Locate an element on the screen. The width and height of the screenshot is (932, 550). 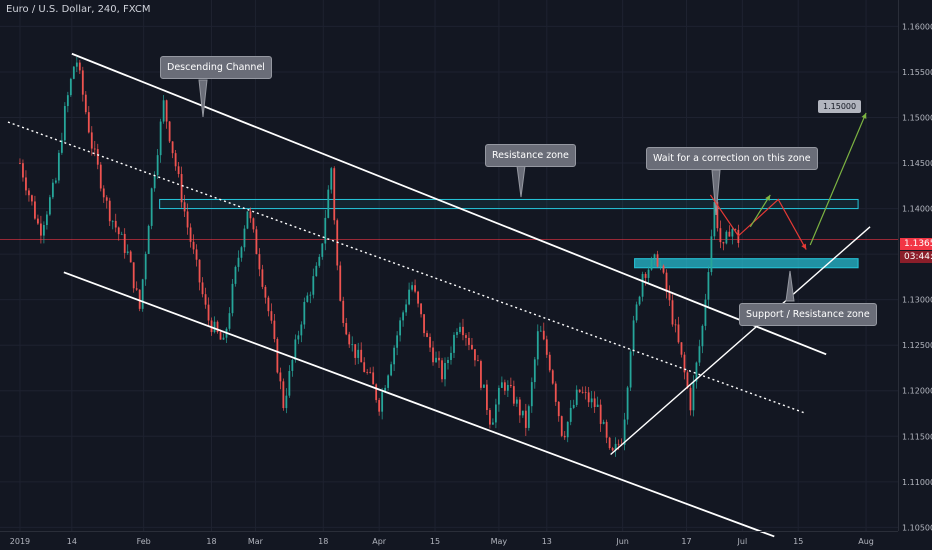
callout-resistance-zone: Resistance zone is located at coordinates (530, 155).